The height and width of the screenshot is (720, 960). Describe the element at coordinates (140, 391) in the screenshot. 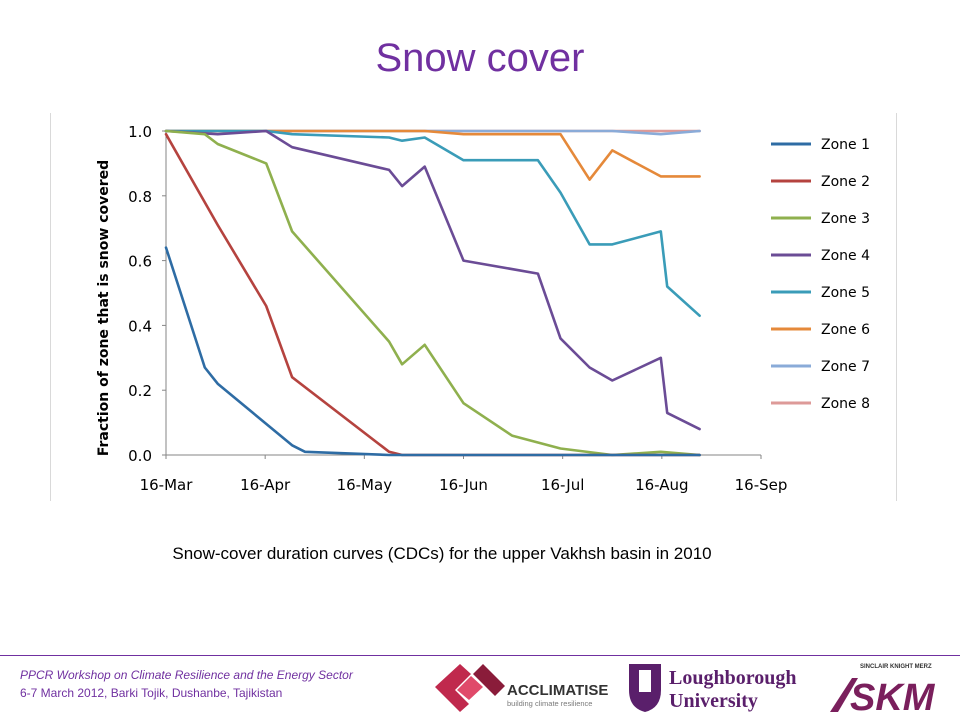

I see `y-tick-label: 0.2` at that location.